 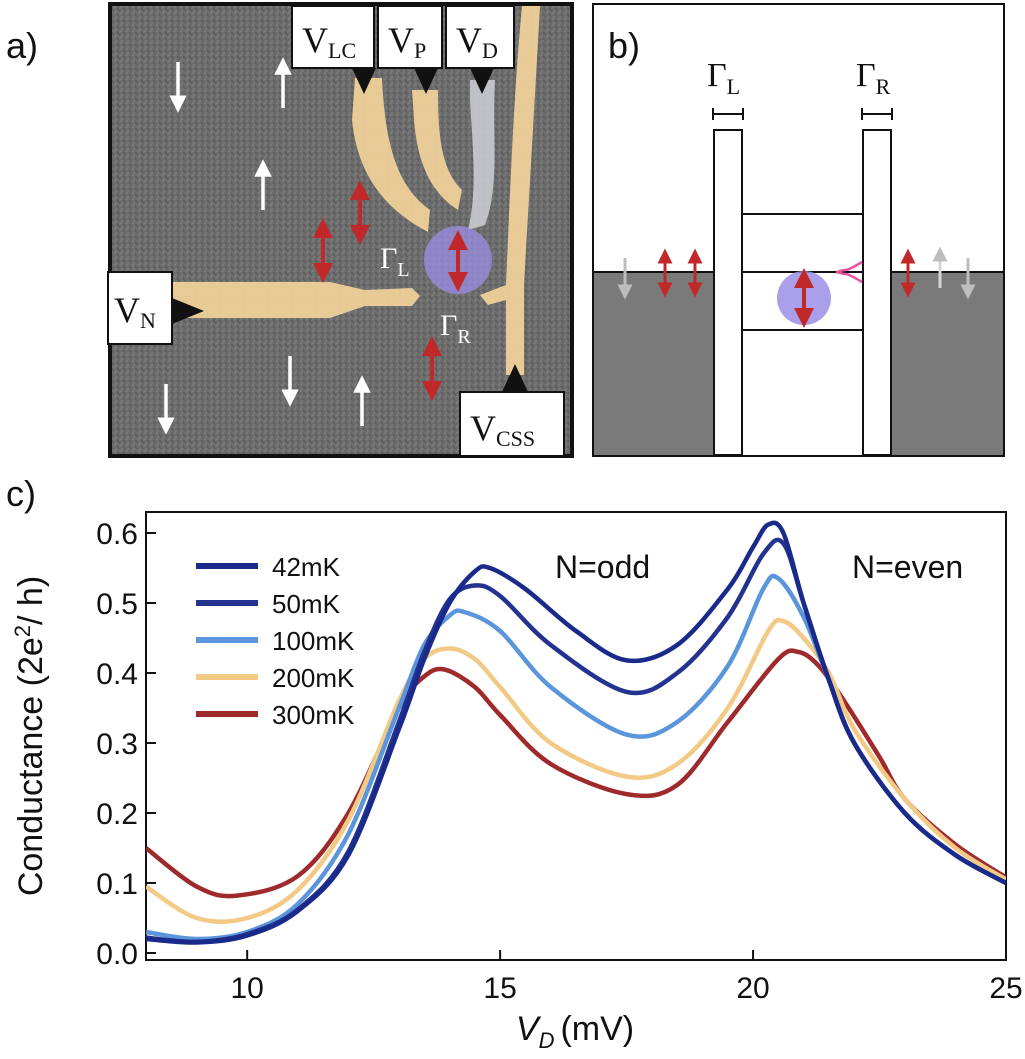 What do you see at coordinates (877, 114) in the screenshot?
I see `gamma-r-bracket` at bounding box center [877, 114].